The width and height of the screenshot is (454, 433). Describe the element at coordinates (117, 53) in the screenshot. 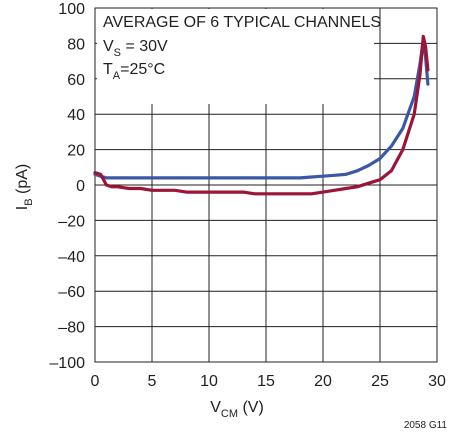

I see `annotation-vs-sub: S` at that location.